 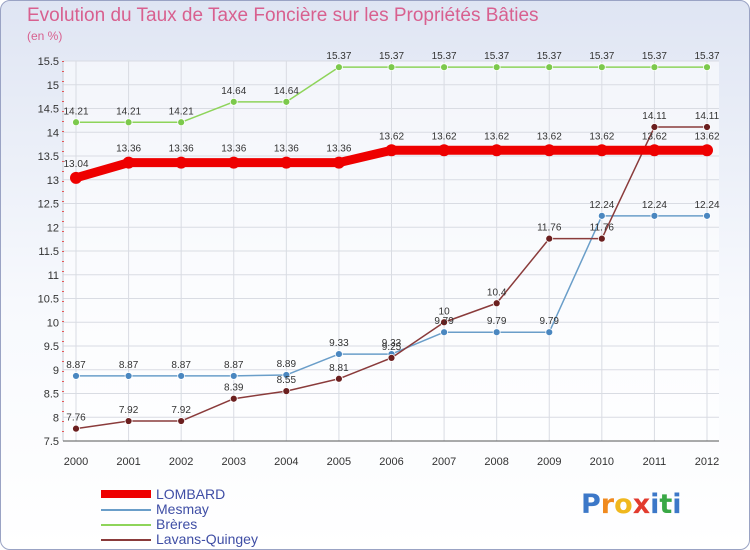 I want to click on y-tick-label: 11.5, so click(x=48, y=252).